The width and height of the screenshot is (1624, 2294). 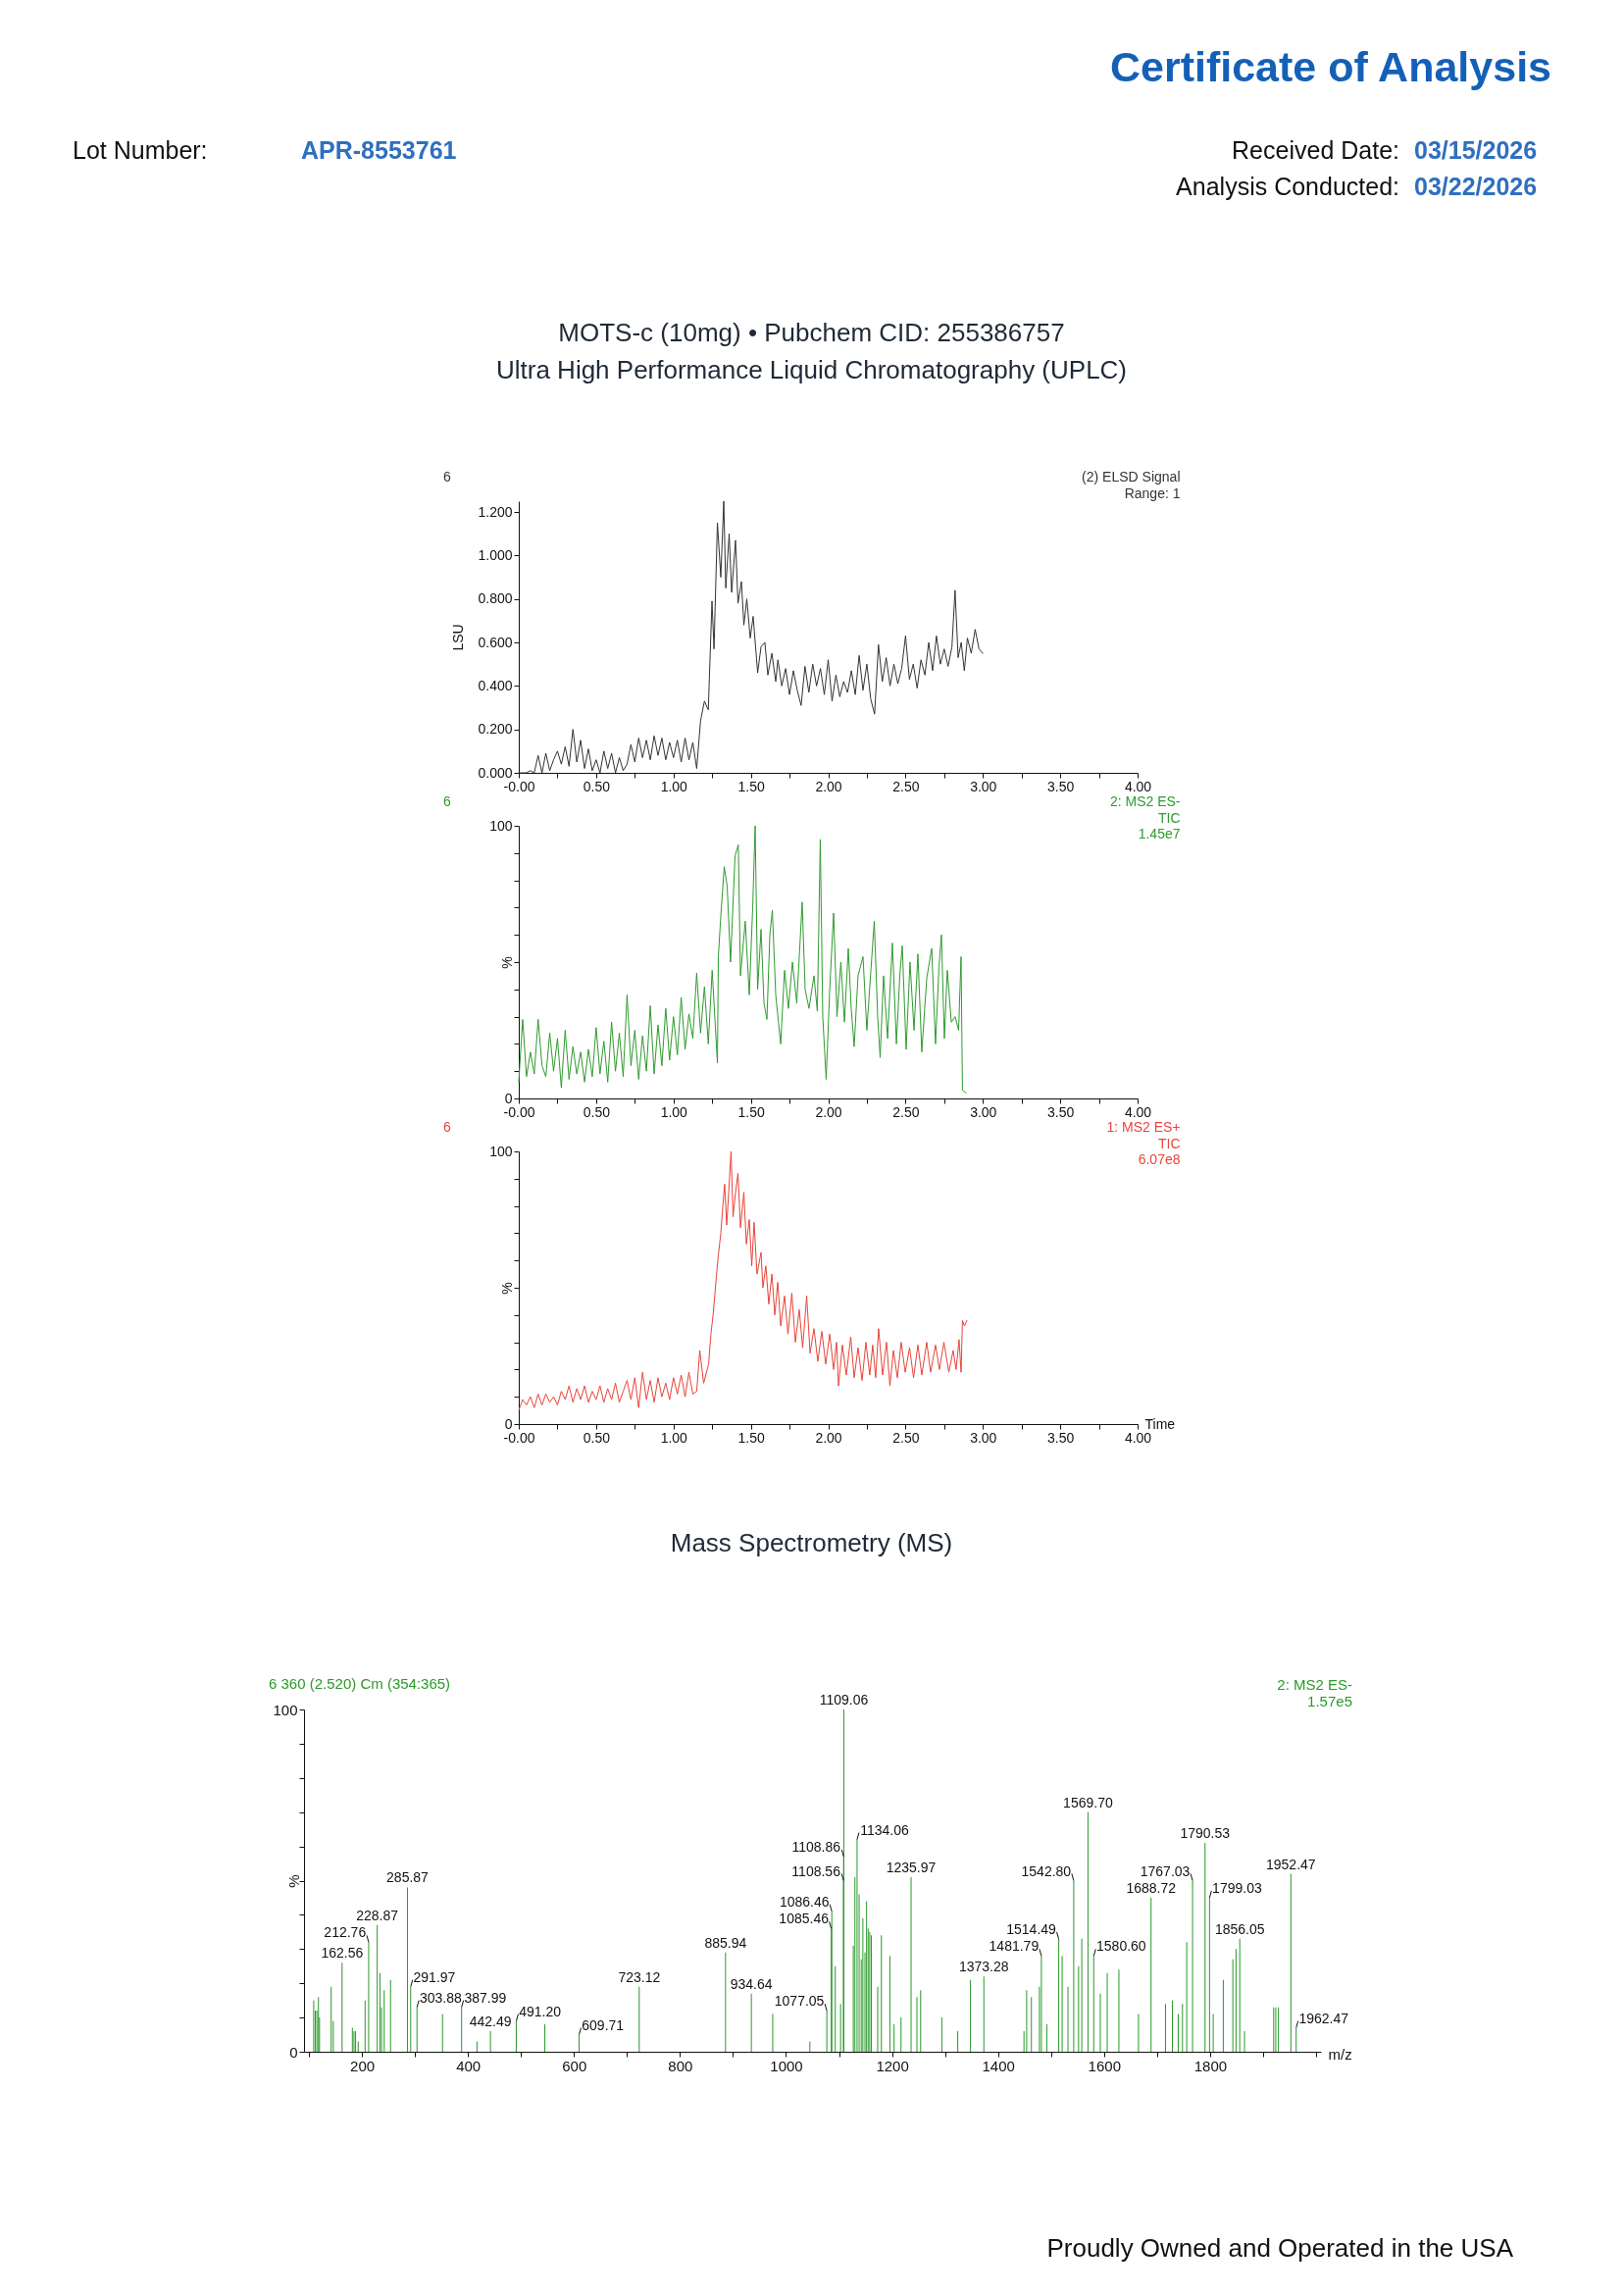 What do you see at coordinates (1121, 1946) in the screenshot?
I see `annotation: 1580.60` at bounding box center [1121, 1946].